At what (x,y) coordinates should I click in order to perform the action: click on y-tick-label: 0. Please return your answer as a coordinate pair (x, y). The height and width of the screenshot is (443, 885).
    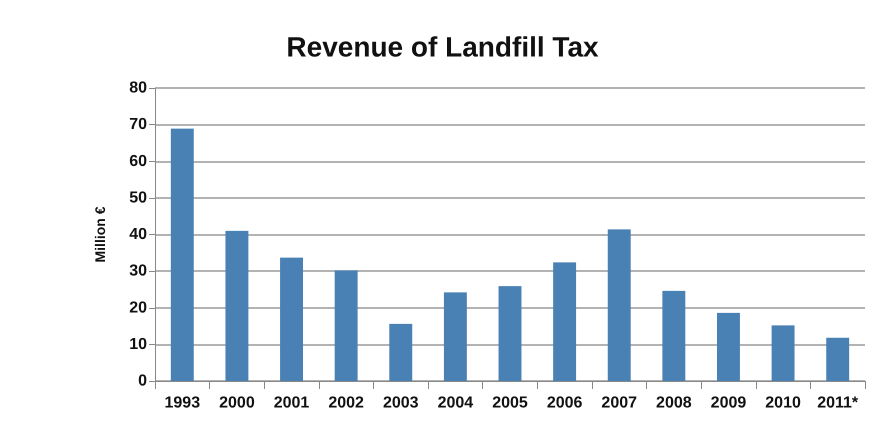
    Looking at the image, I should click on (143, 381).